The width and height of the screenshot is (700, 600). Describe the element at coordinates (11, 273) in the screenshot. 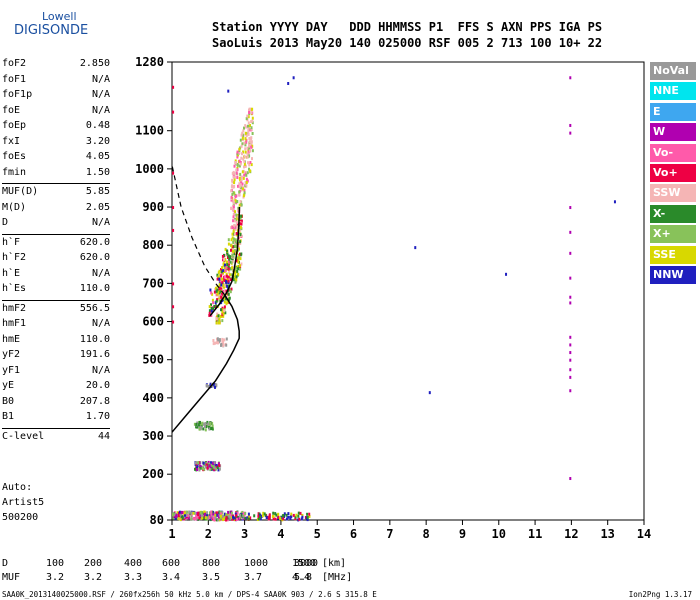

I see `parameter-name: h`E` at that location.